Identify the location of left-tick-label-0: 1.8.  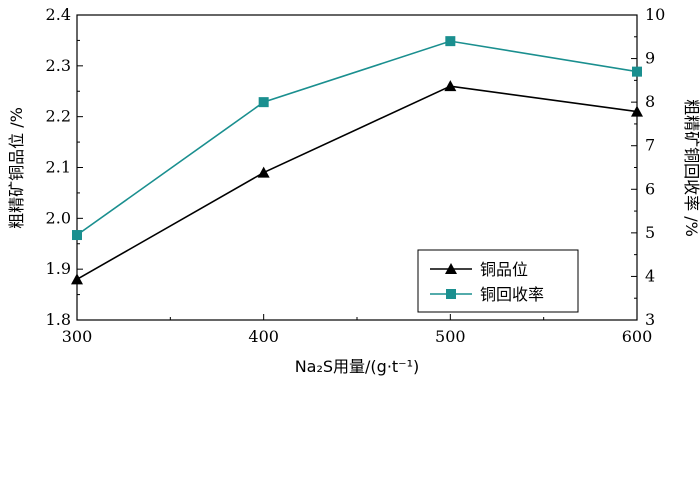
(58, 319).